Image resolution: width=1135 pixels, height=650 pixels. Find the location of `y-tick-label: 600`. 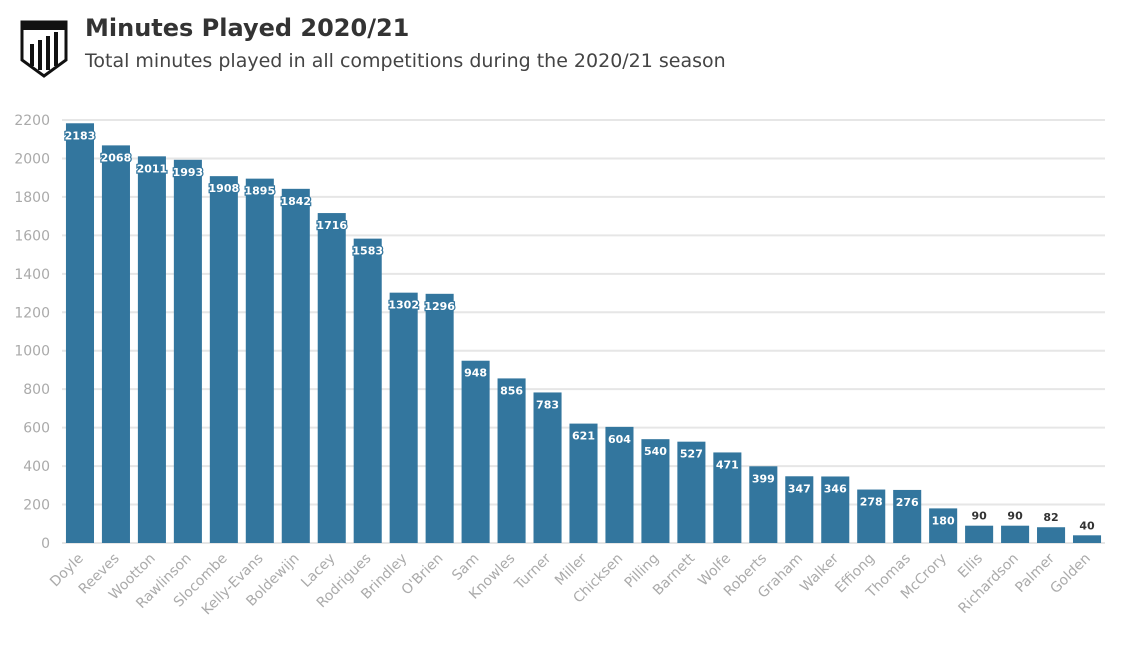

y-tick-label: 600 is located at coordinates (36, 429).